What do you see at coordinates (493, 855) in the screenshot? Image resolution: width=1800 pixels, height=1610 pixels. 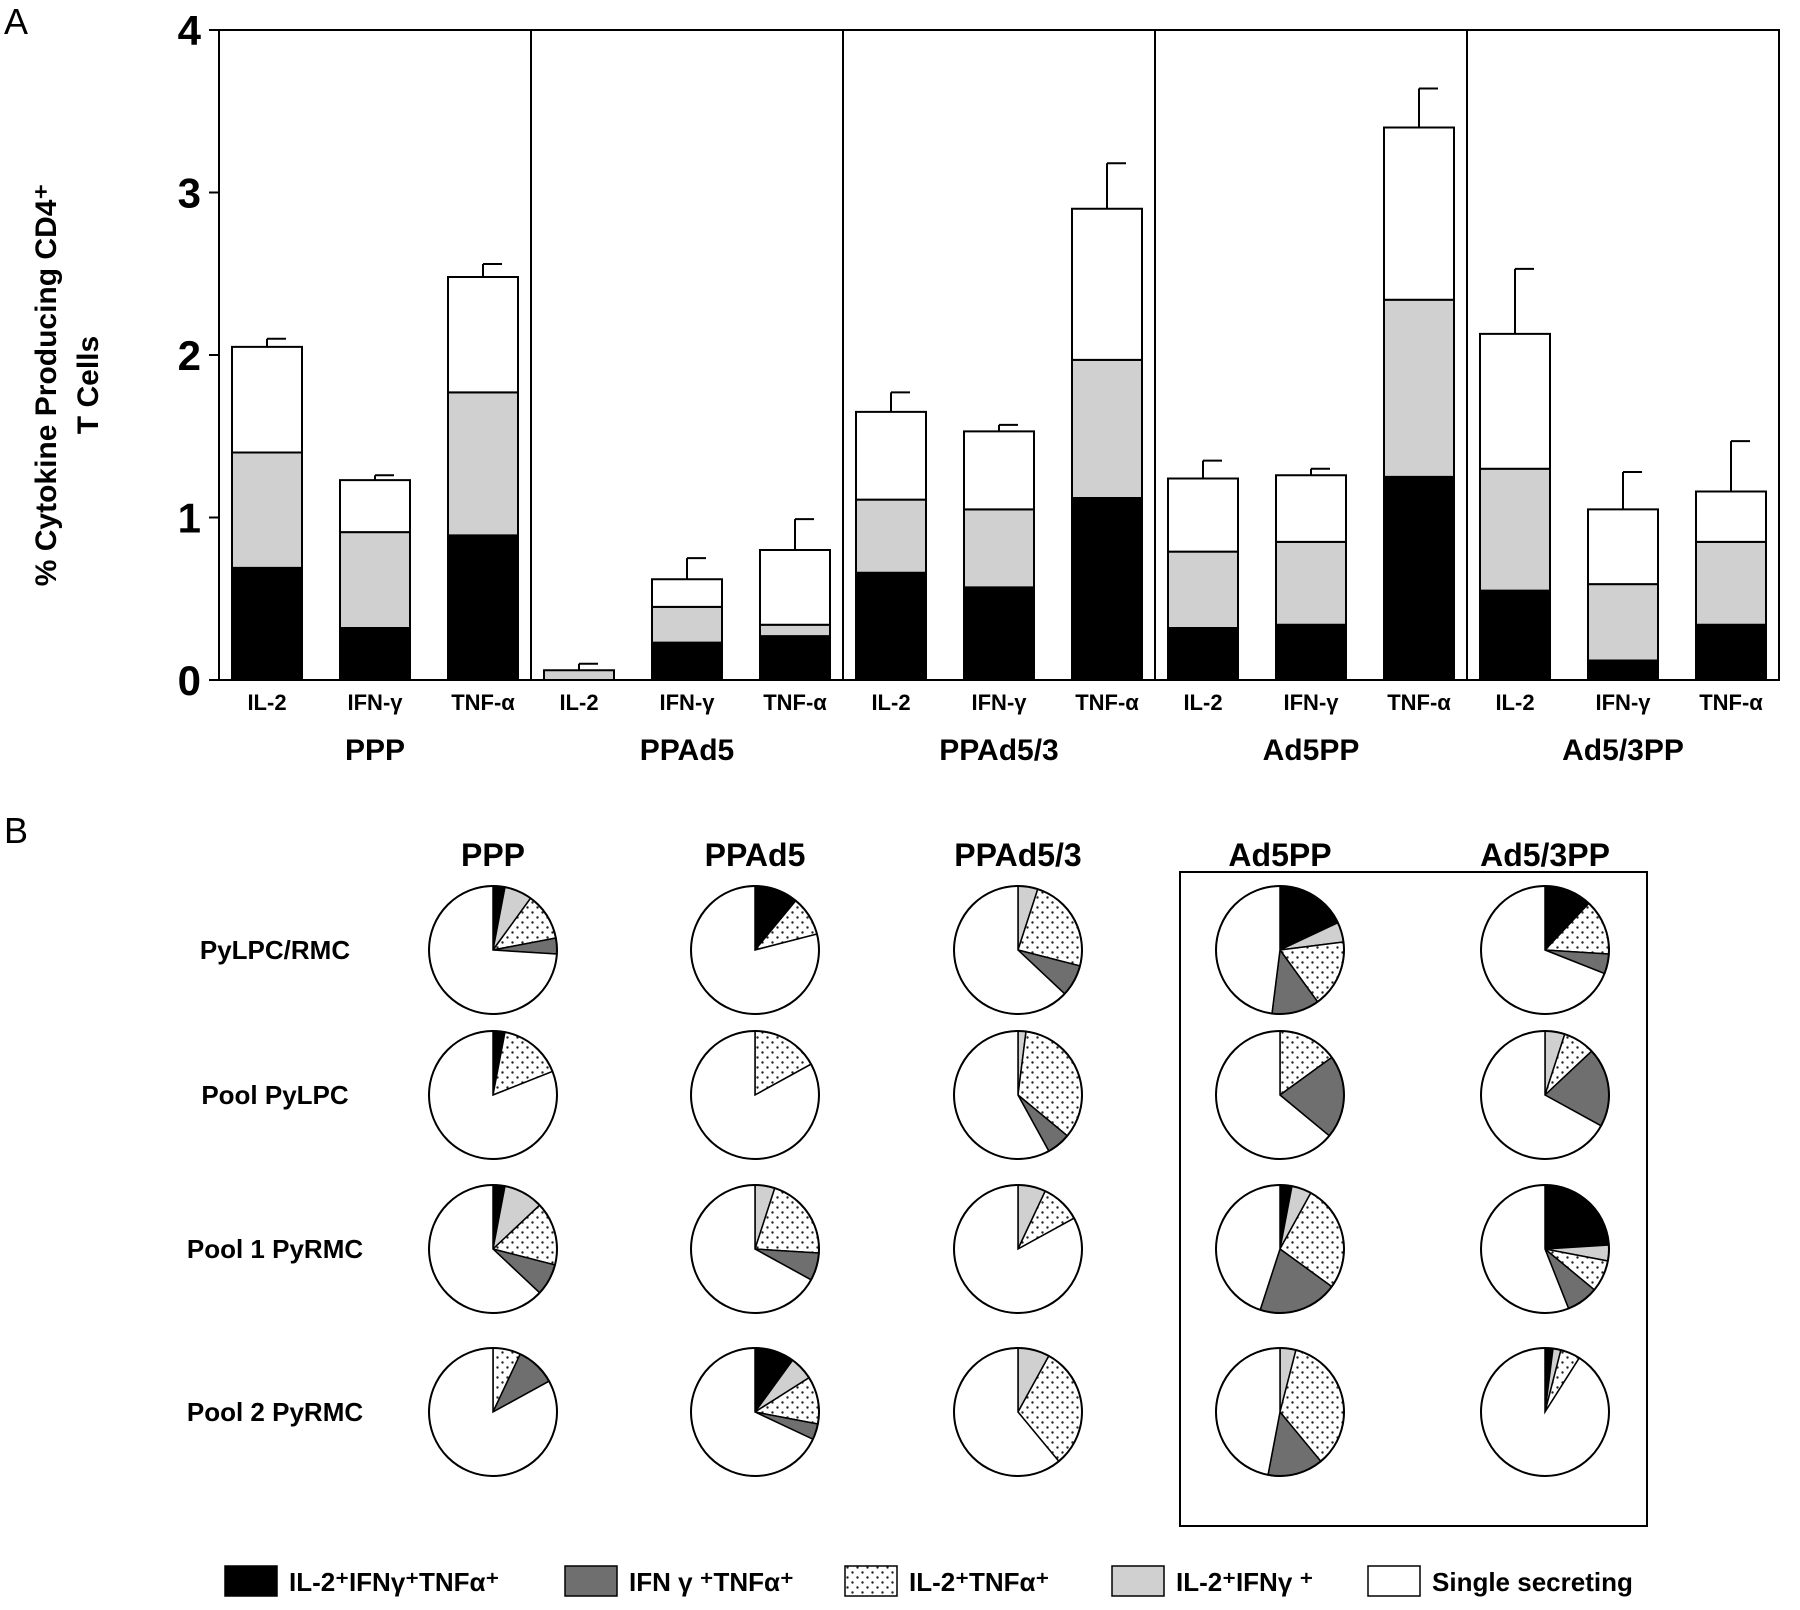 I see `pie-column-header: PPP` at bounding box center [493, 855].